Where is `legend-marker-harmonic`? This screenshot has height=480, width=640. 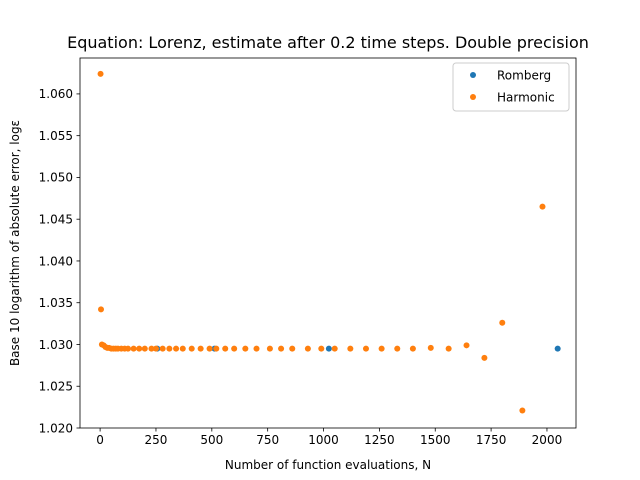 legend-marker-harmonic is located at coordinates (473, 97).